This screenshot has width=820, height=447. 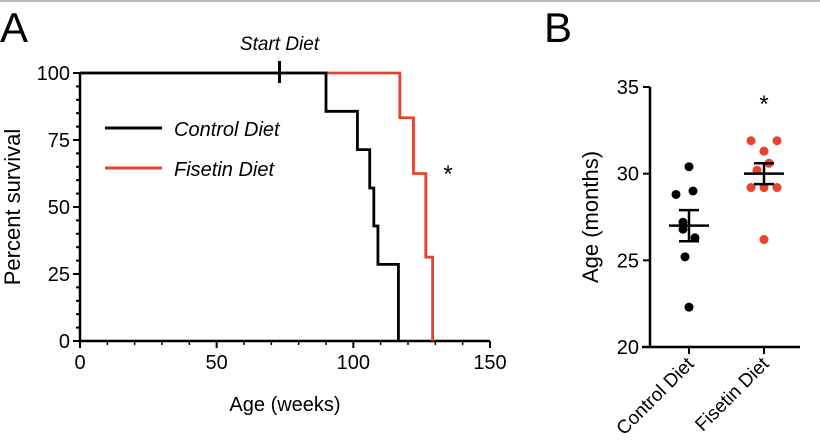 What do you see at coordinates (53, 74) in the screenshot?
I see `y-tick-label: 100` at bounding box center [53, 74].